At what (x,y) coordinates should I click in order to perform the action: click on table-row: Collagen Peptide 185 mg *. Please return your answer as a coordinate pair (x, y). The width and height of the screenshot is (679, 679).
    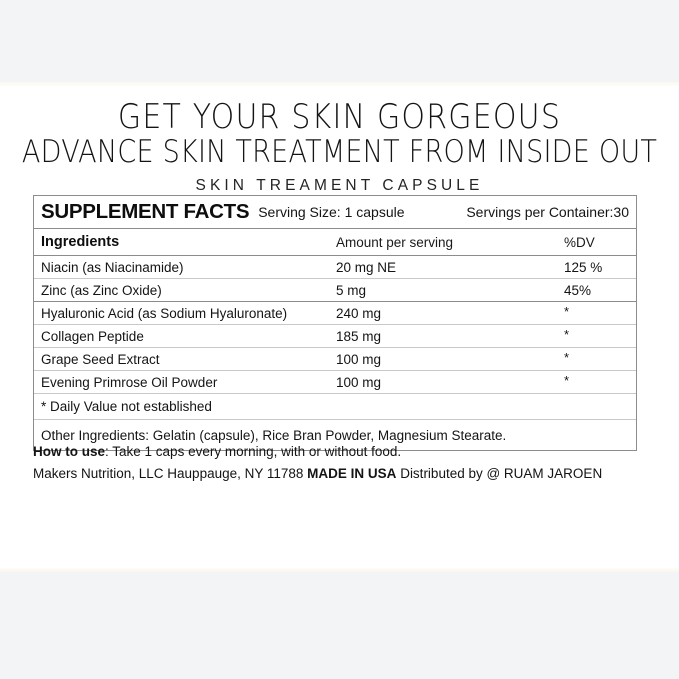
    Looking at the image, I should click on (335, 336).